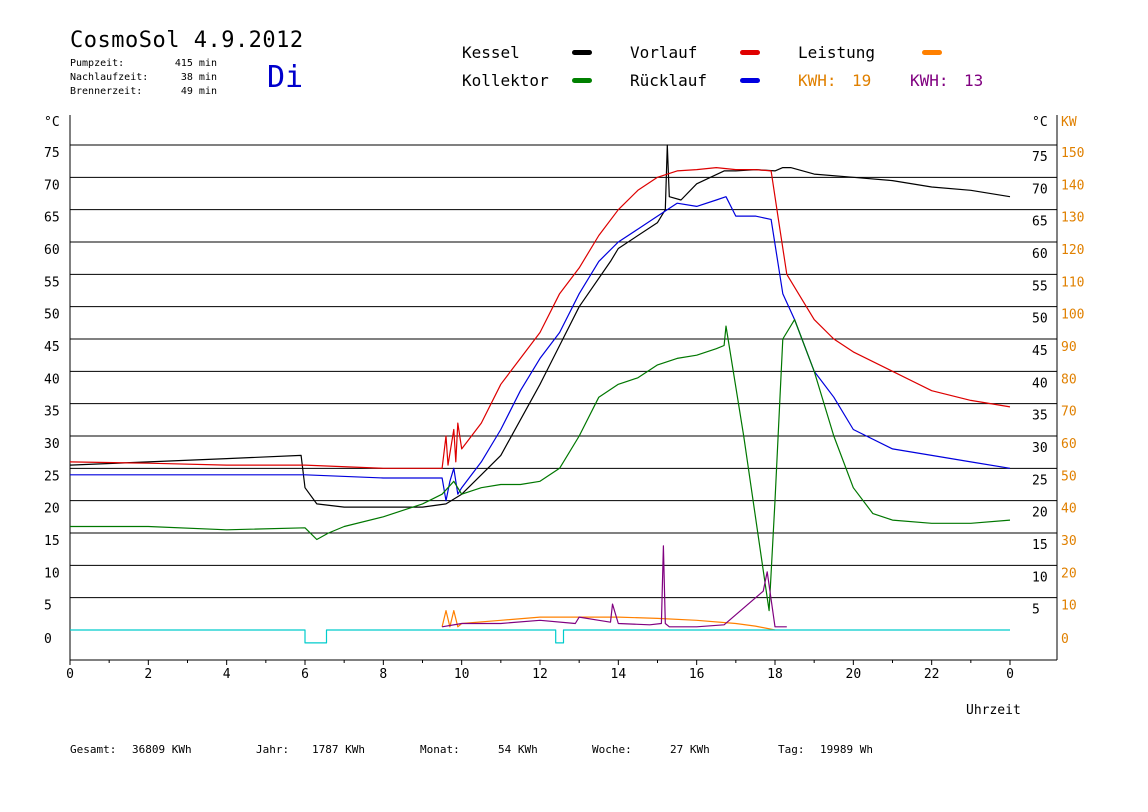  What do you see at coordinates (505, 80) in the screenshot?
I see `legend-kollektor-label: Kollektor` at bounding box center [505, 80].